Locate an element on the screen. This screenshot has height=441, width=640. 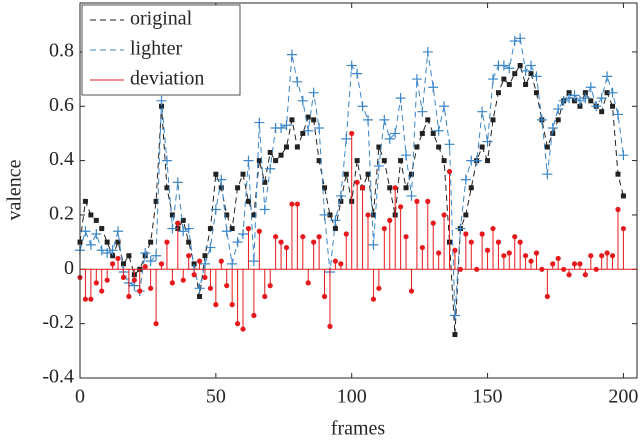
x-tick-label: 50 is located at coordinates (216, 397).